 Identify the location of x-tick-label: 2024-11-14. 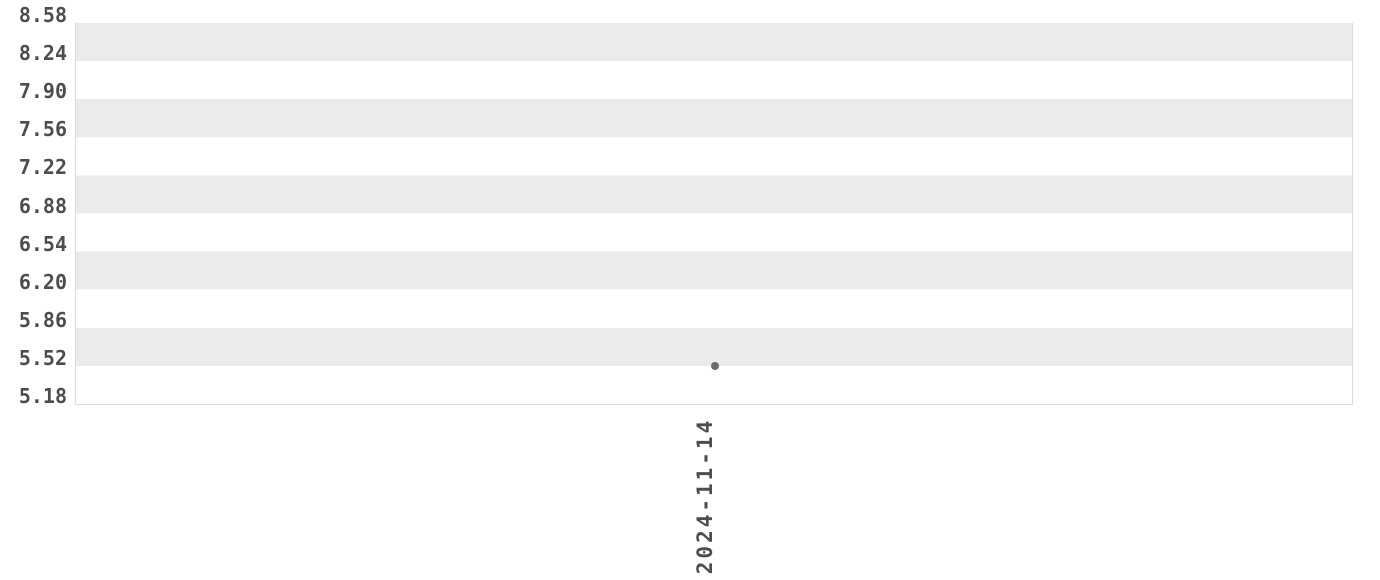
(705, 496).